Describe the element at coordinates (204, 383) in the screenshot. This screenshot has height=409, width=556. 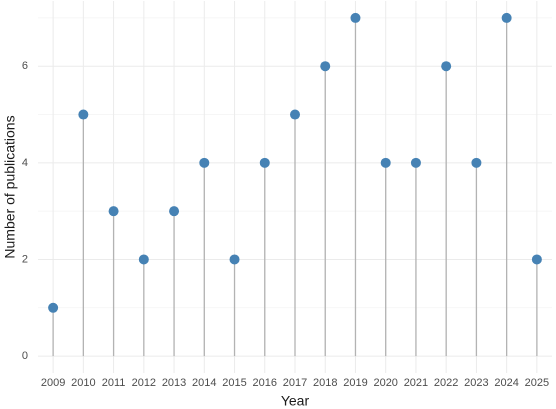
I see `x-tick-label: 2014` at that location.